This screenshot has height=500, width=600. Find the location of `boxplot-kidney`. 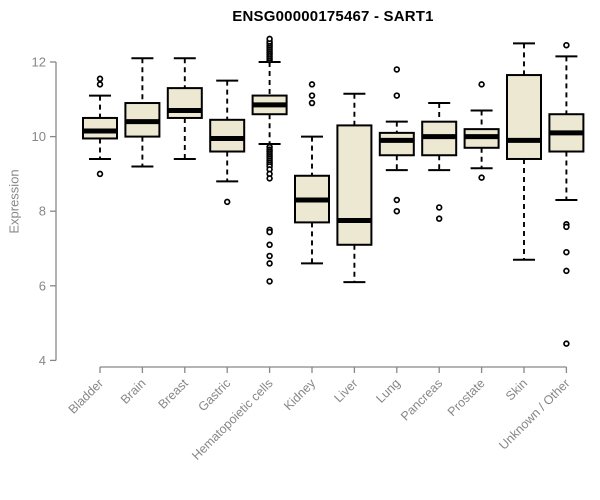

boxplot-kidney is located at coordinates (312, 173).